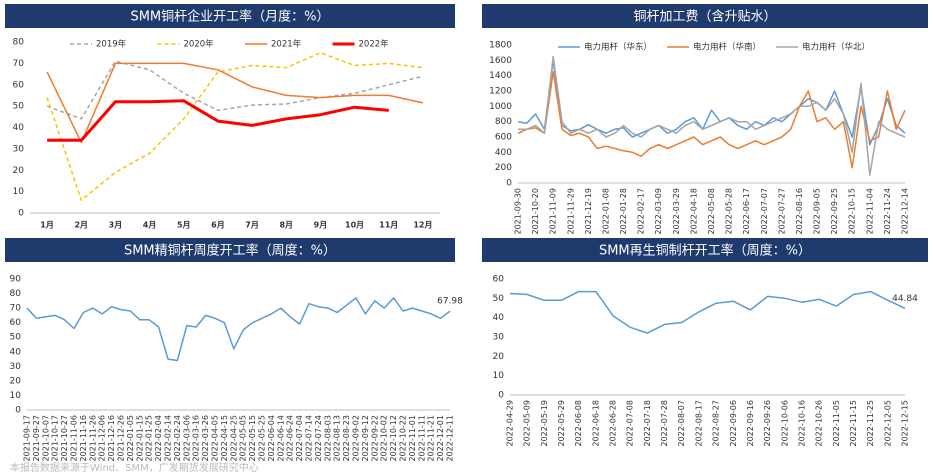 The width and height of the screenshot is (933, 474). What do you see at coordinates (111, 438) in the screenshot?
I see `x-tick-label: 2021-12-16` at bounding box center [111, 438].